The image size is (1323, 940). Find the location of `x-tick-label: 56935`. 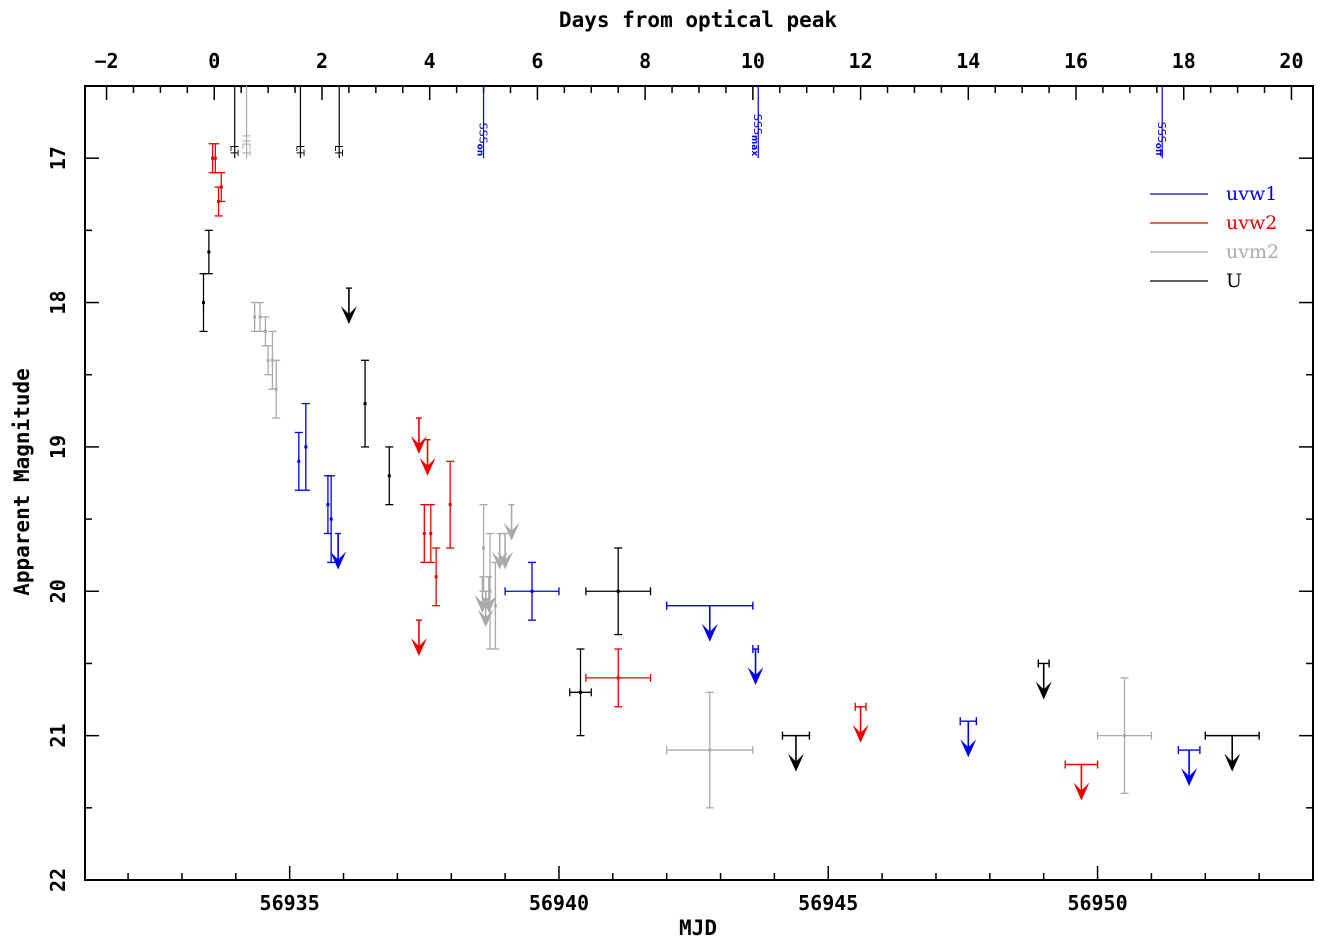

x-tick-label: 56935 is located at coordinates (290, 903).